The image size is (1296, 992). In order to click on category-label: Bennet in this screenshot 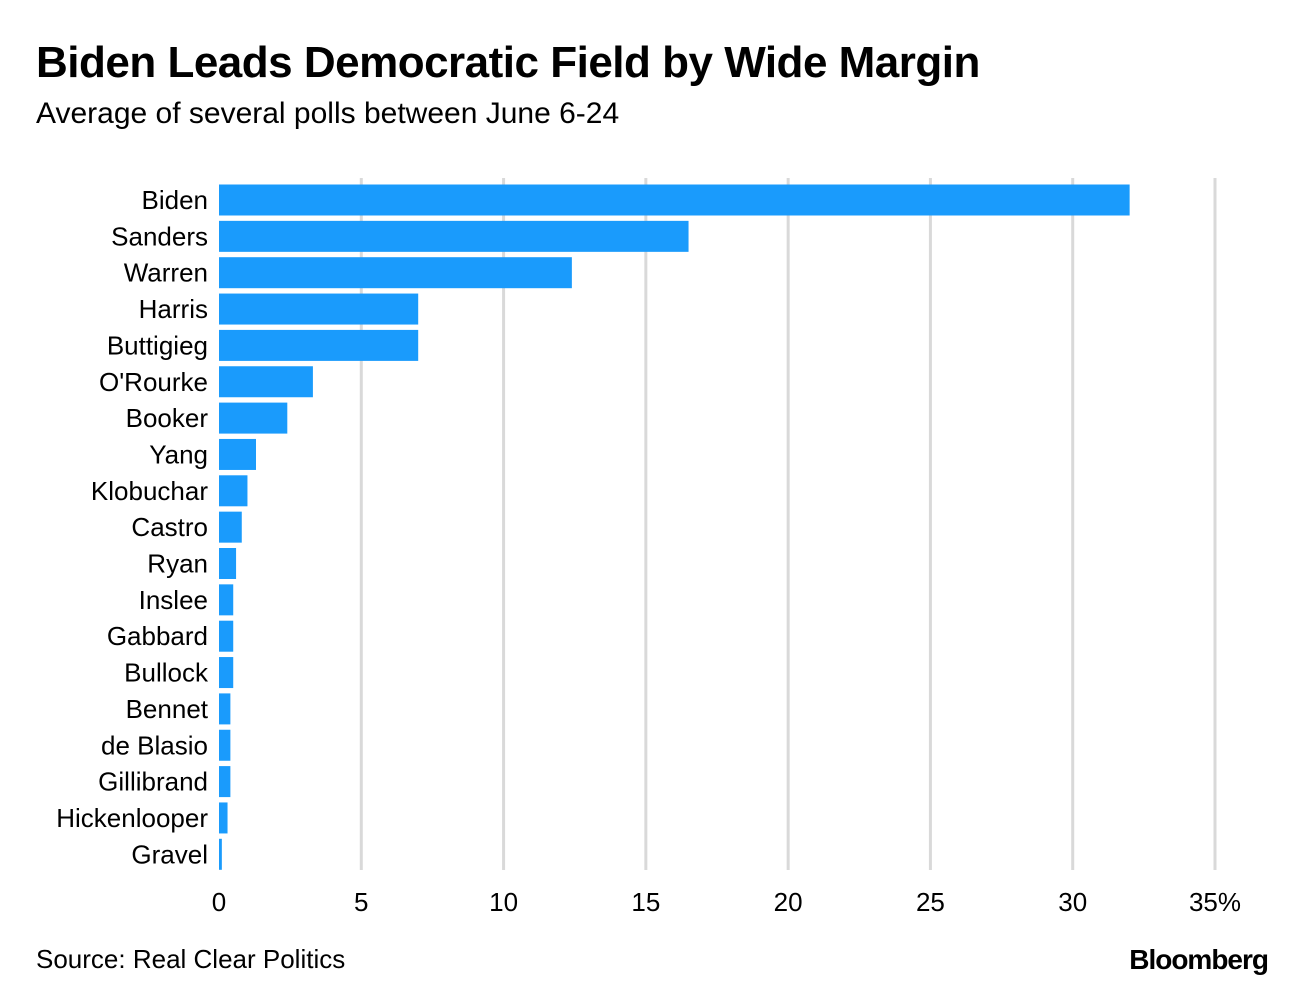, I will do `click(167, 709)`.